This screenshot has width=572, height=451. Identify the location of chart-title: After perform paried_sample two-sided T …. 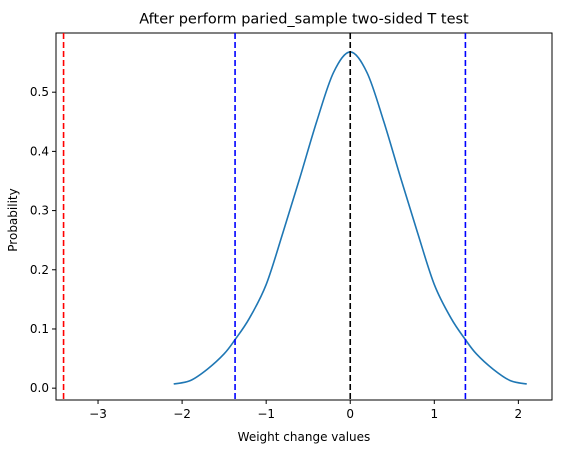
(304, 20).